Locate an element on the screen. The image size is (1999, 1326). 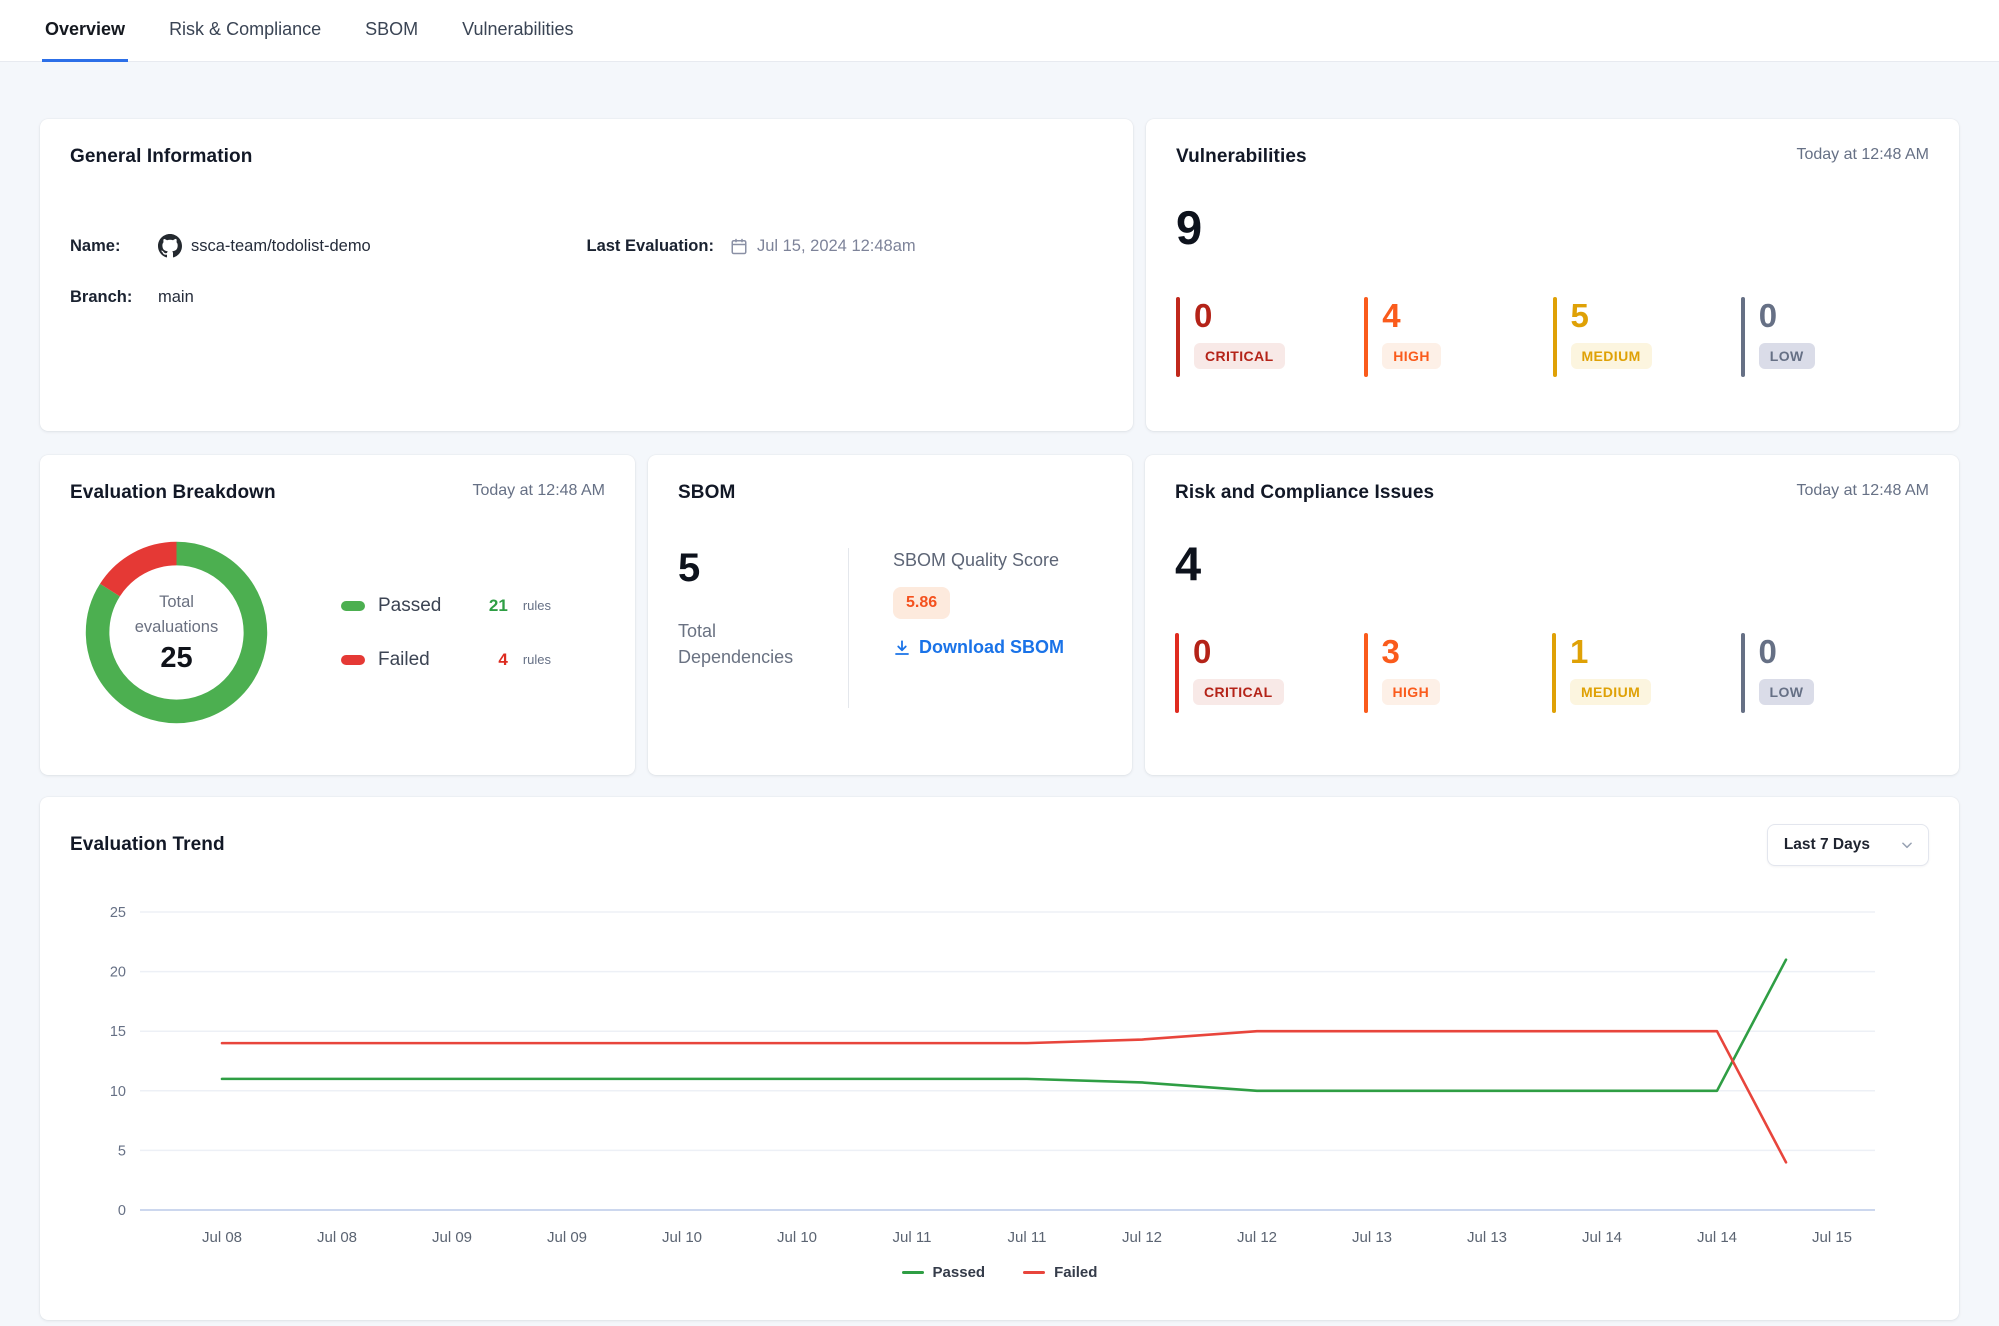
evaluation-breakdown-timestamp: Today at 12:48 AM is located at coordinates (538, 490).